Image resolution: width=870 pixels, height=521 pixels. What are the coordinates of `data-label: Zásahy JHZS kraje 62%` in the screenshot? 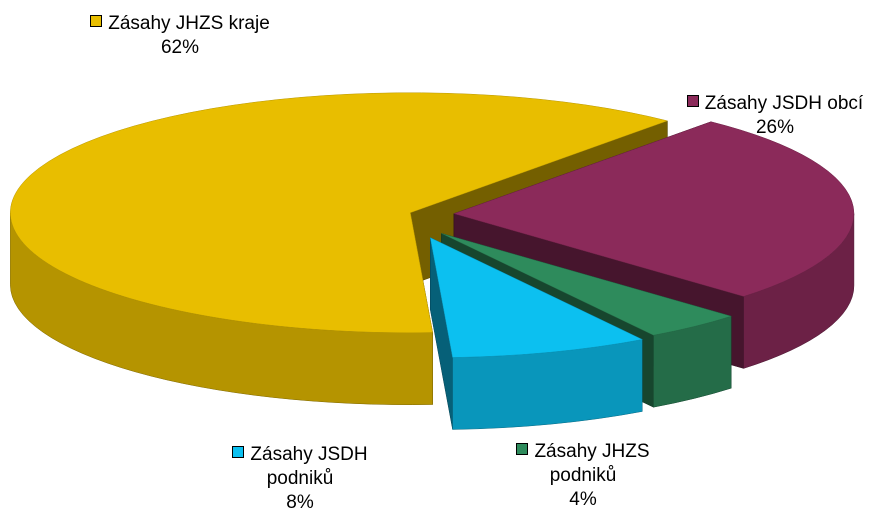 It's located at (180, 36).